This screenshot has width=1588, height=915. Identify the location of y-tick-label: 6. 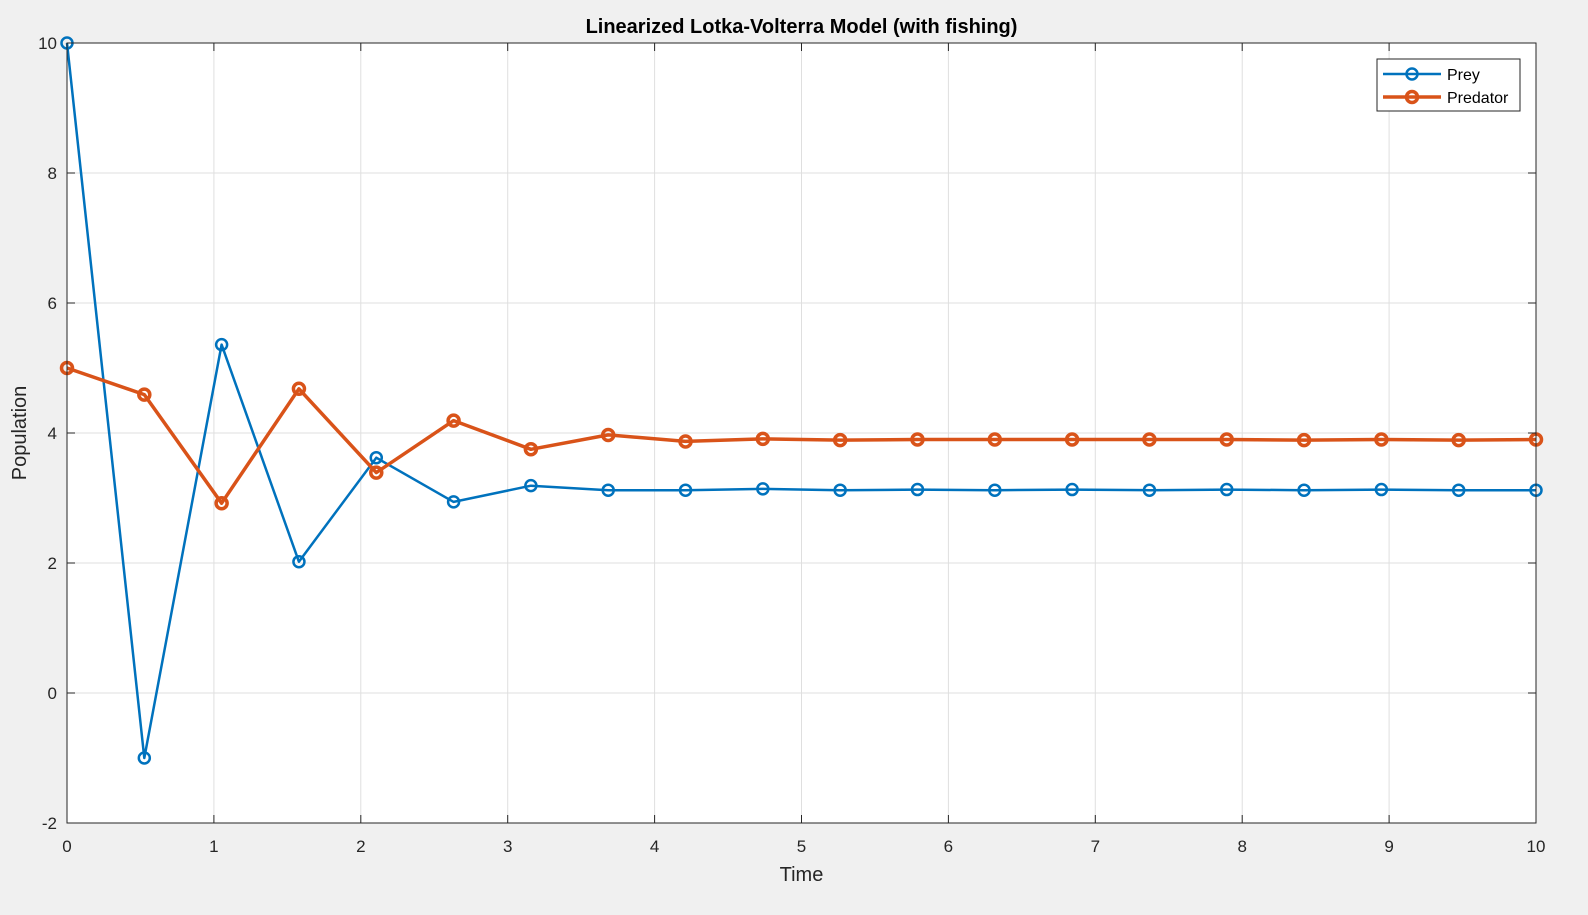
(52, 303).